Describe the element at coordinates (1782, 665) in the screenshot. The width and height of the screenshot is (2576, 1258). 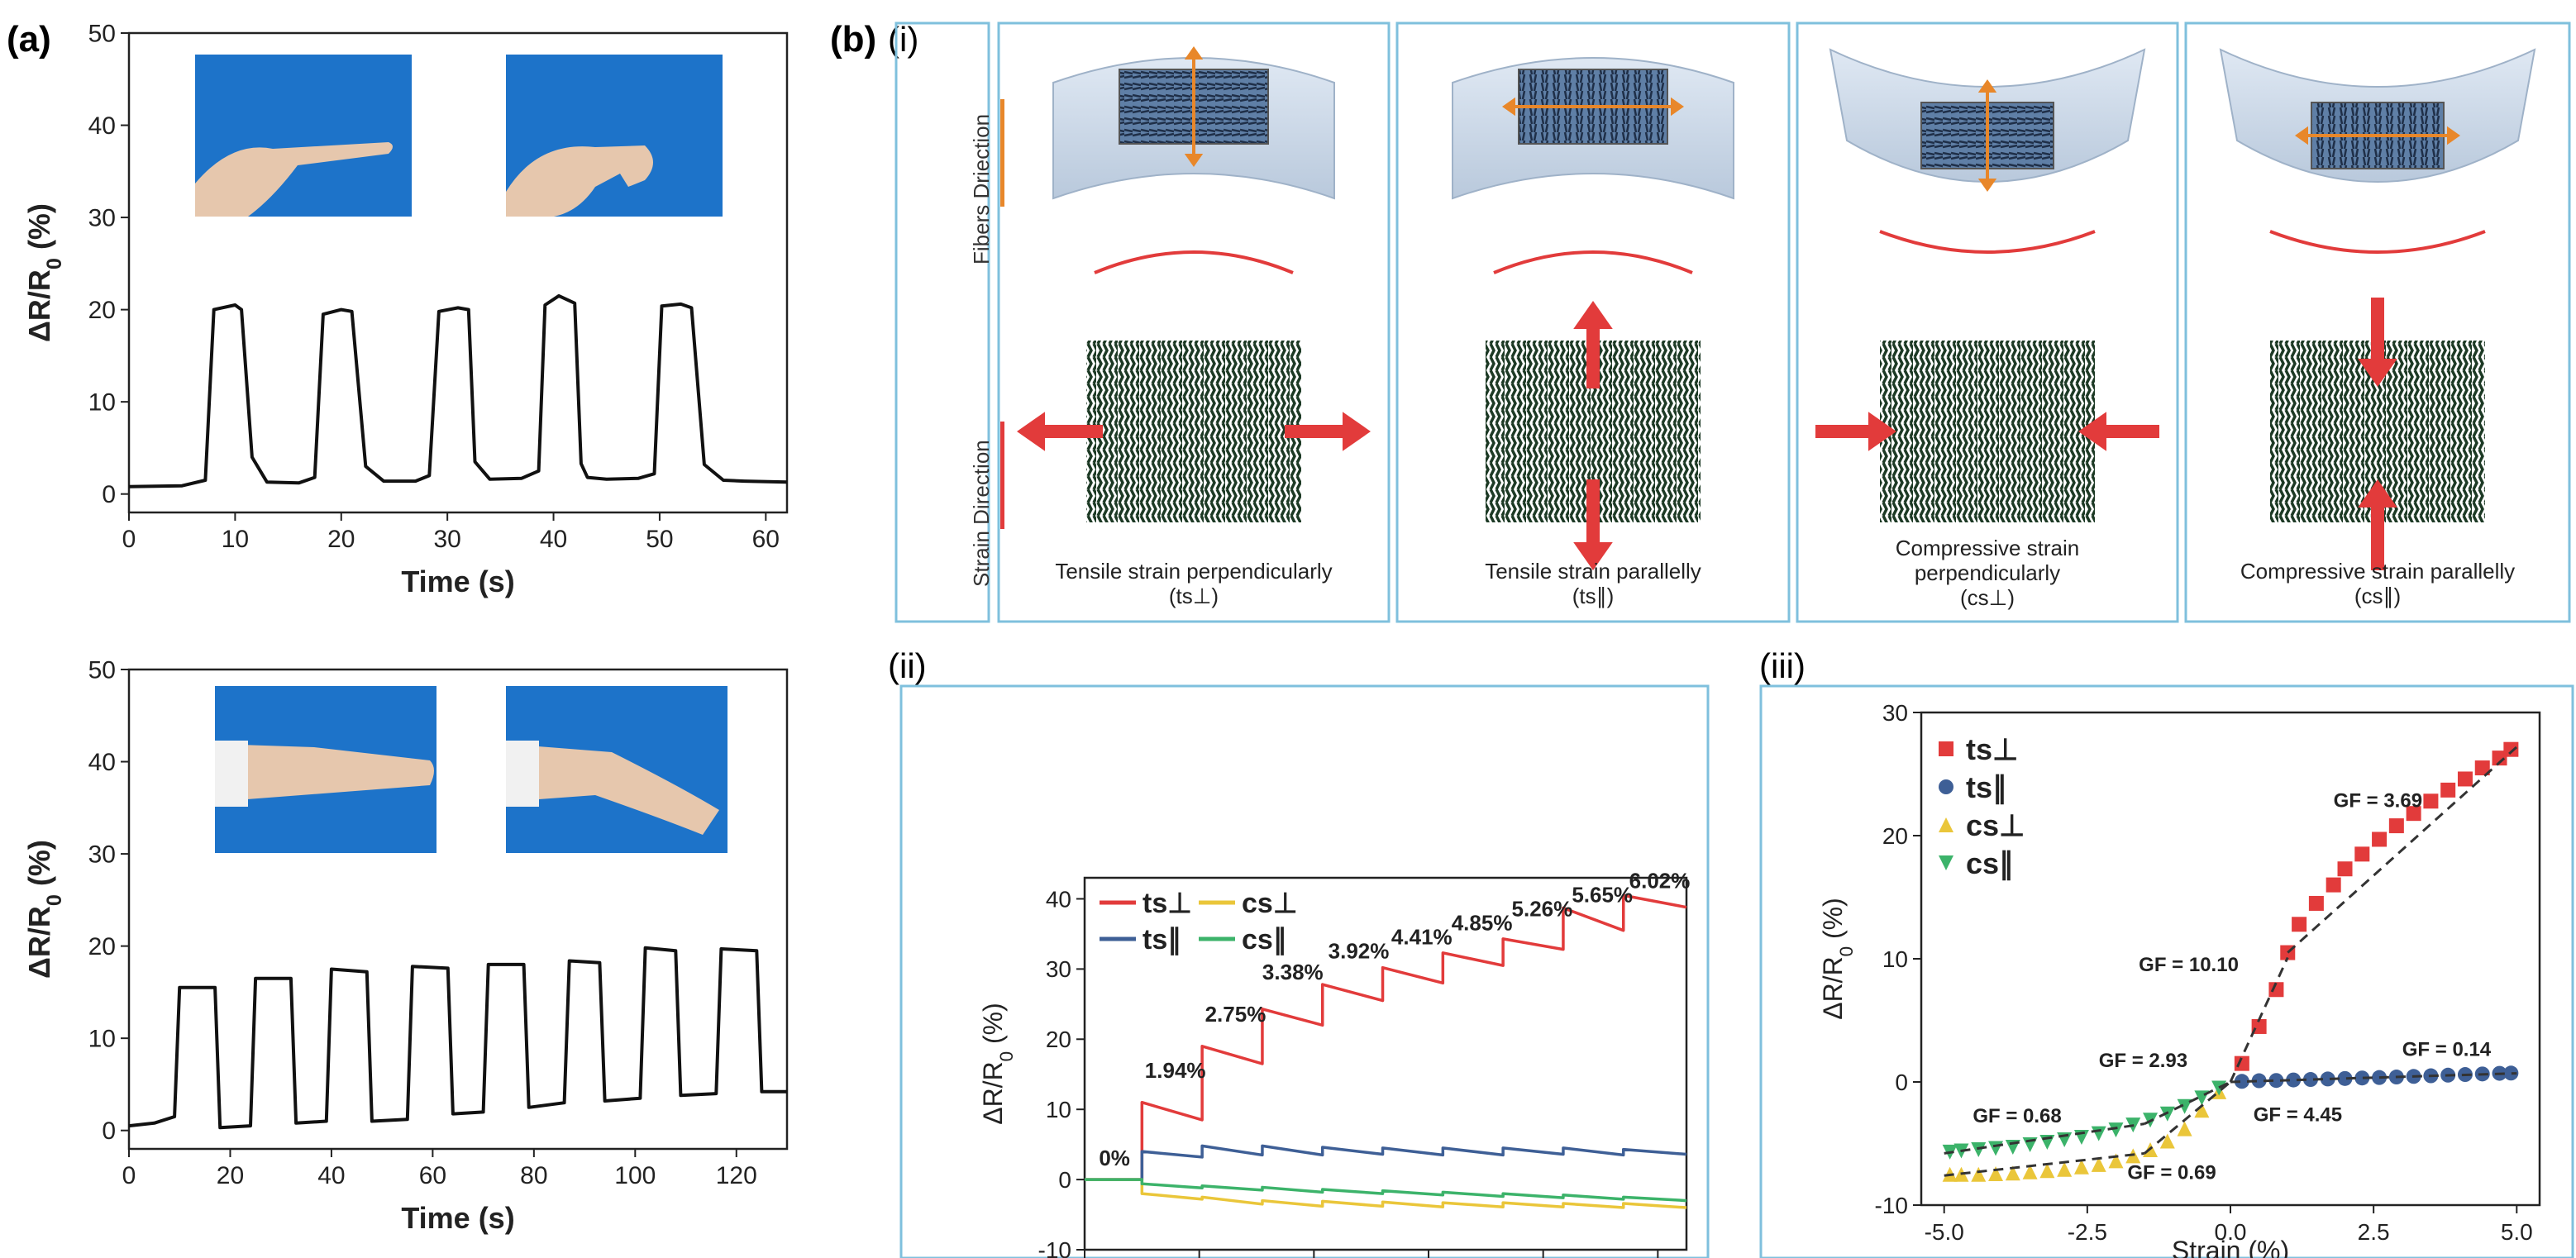
I see `label-b-iii: (iii)` at that location.